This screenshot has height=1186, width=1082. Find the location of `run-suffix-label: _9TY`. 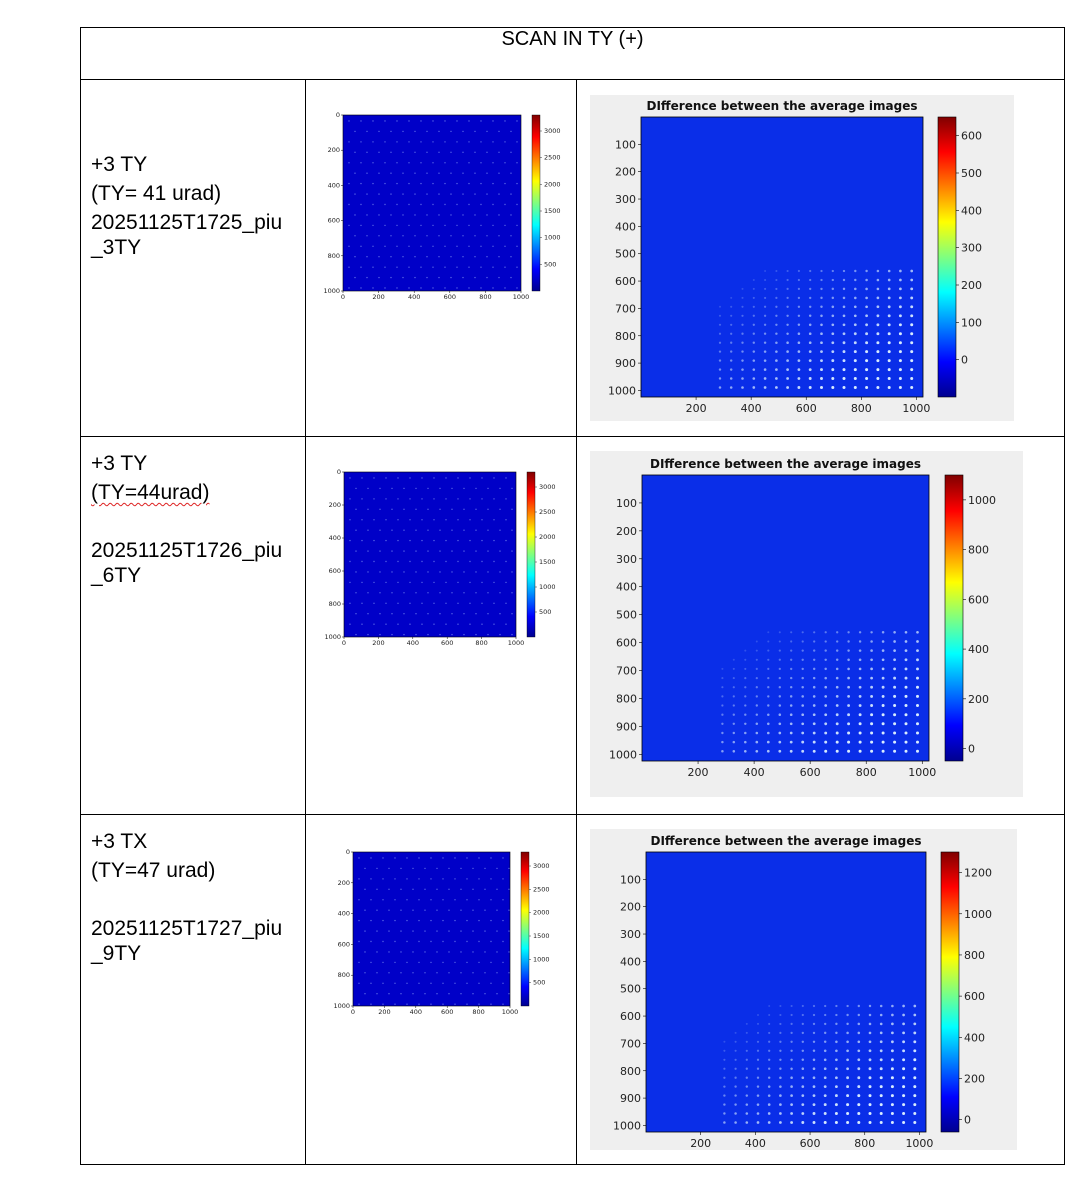

run-suffix-label: _9TY is located at coordinates (116, 953).